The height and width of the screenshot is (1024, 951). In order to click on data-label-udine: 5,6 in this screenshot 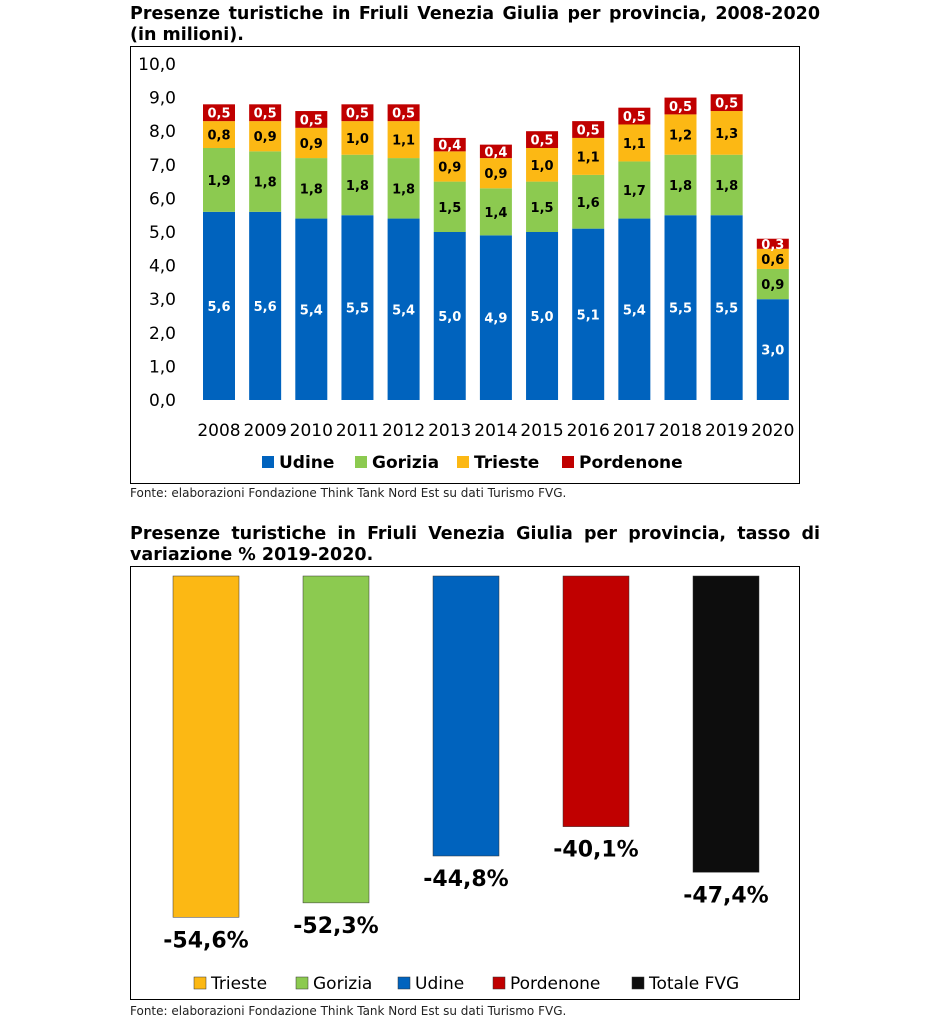, I will do `click(218, 307)`.